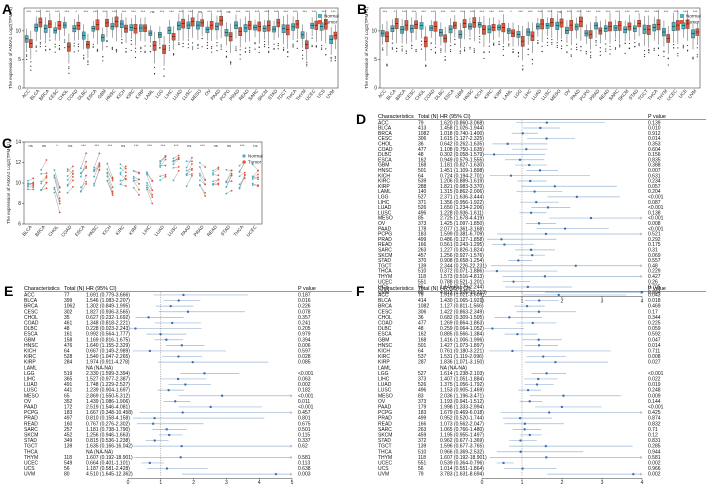 The width and height of the screenshot is (708, 492). Describe the element at coordinates (362, 9) in the screenshot. I see `panel-label-b: B` at that location.